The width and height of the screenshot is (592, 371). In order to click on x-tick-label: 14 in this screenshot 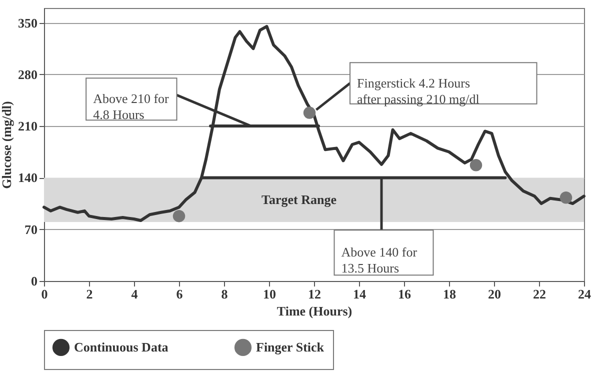, I will do `click(359, 294)`.